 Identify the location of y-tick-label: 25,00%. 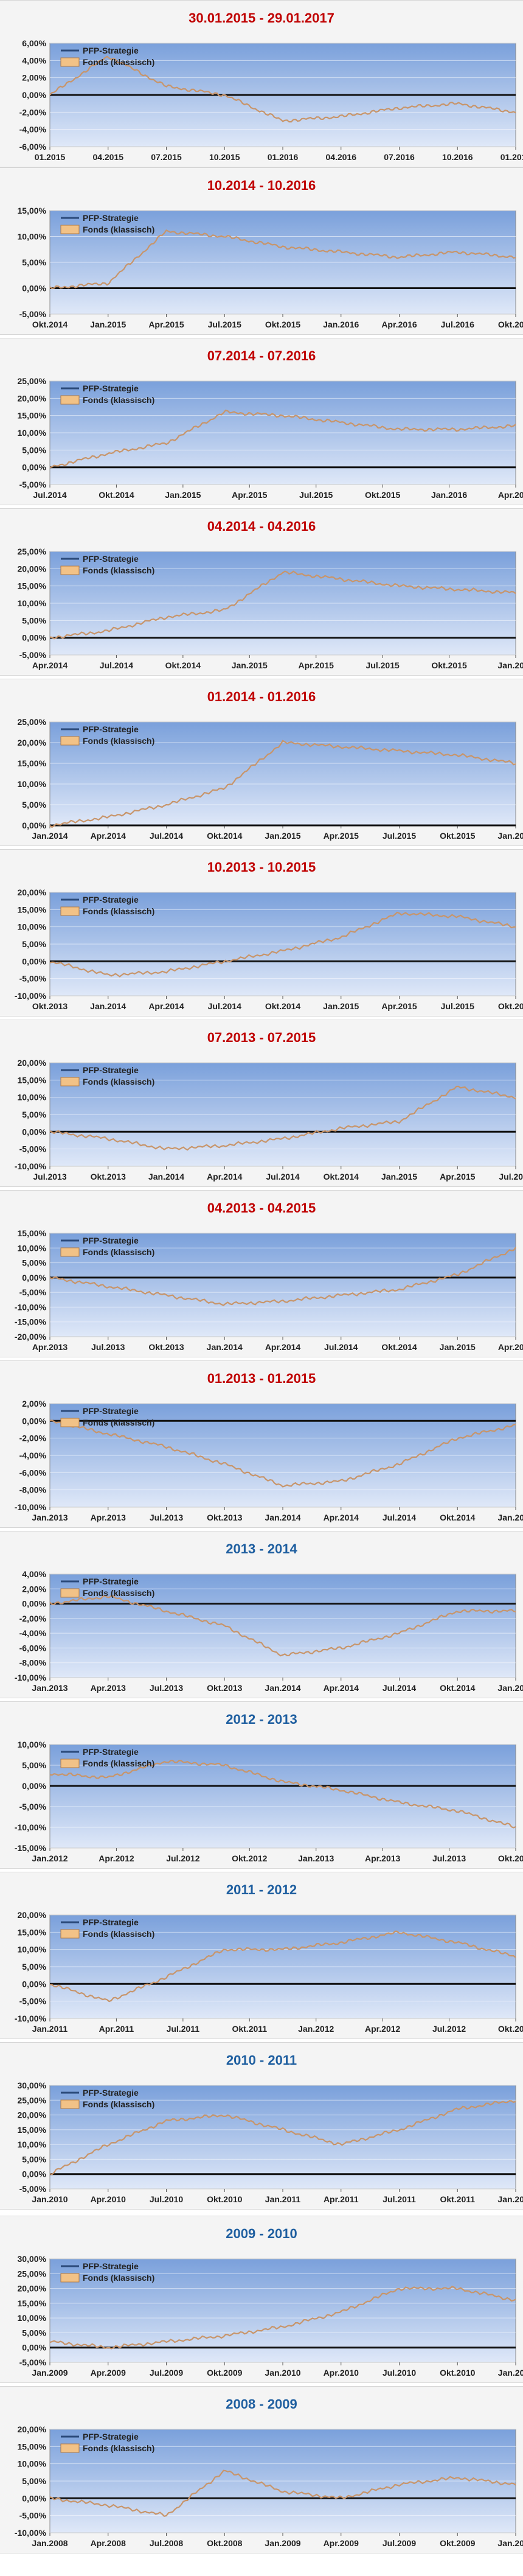
(33, 551).